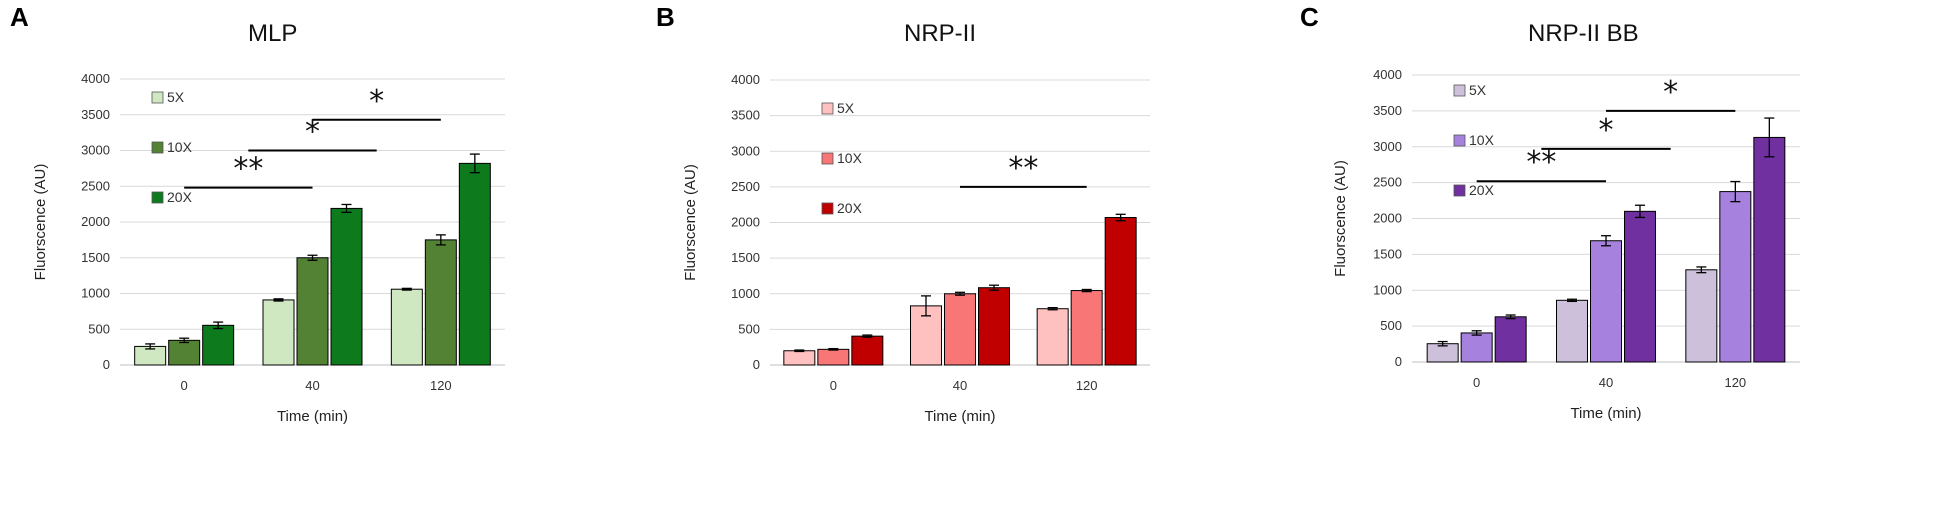 The image size is (1950, 530). What do you see at coordinates (248, 169) in the screenshot?
I see `significance-marker: **` at bounding box center [248, 169].